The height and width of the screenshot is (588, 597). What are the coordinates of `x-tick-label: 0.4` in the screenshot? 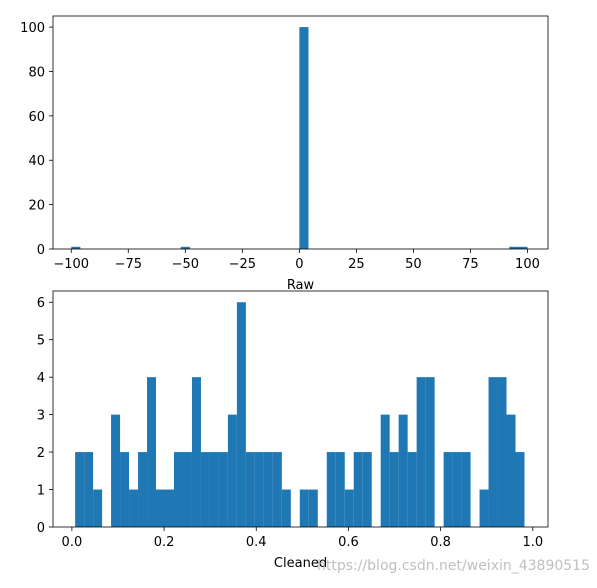 It's located at (256, 542).